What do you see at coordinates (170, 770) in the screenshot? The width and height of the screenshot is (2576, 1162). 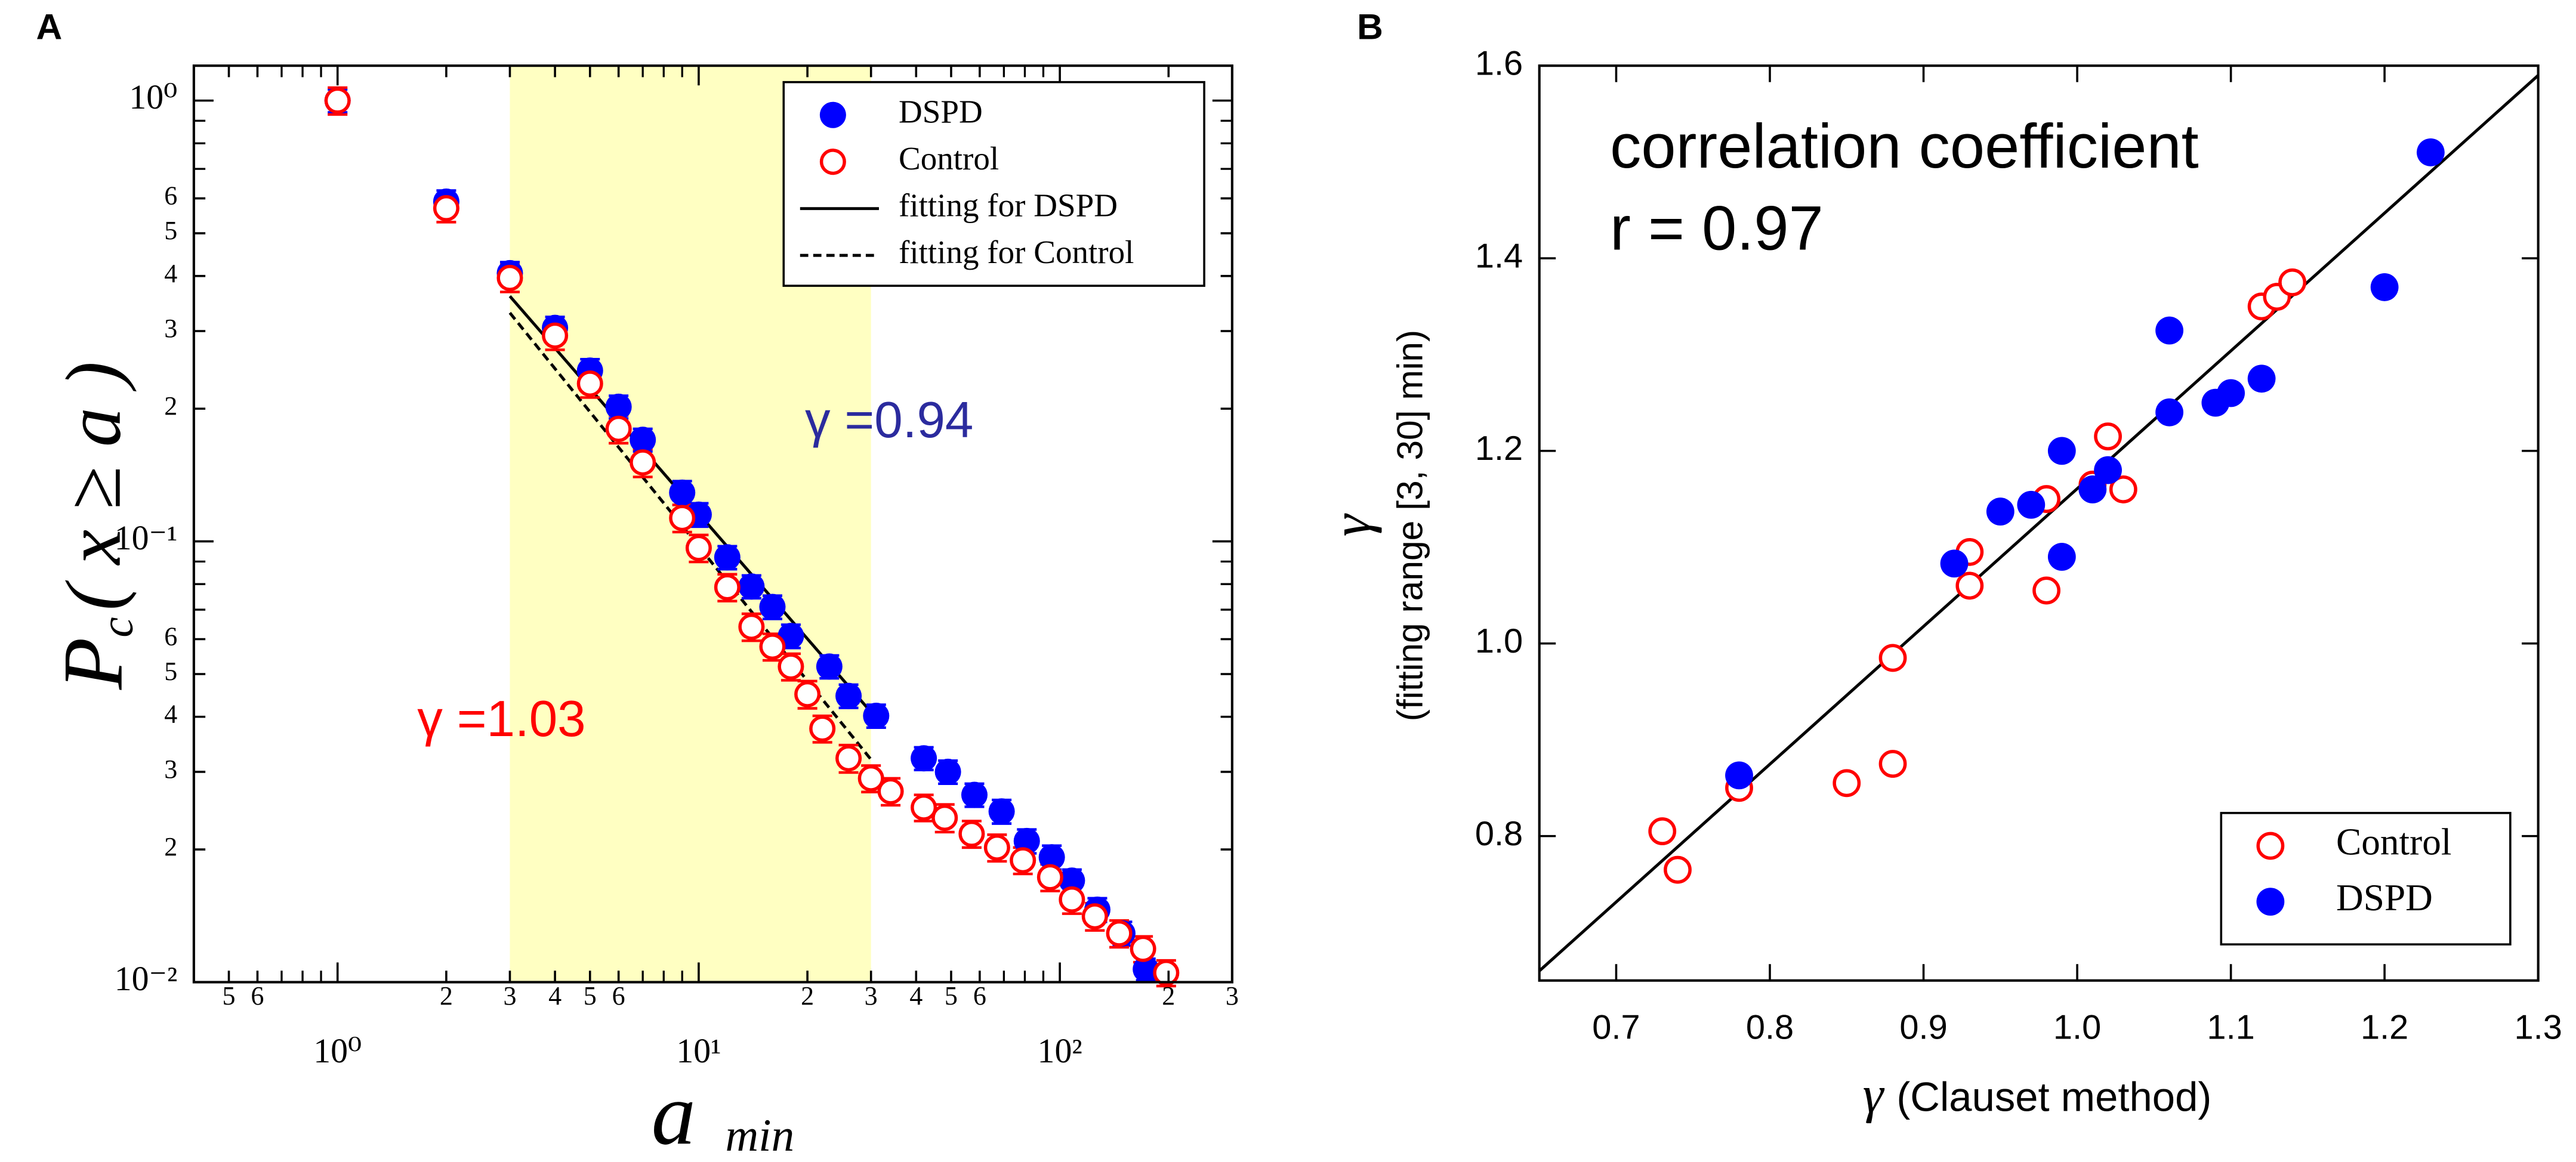 I see `y-tick-label: 3` at bounding box center [170, 770].